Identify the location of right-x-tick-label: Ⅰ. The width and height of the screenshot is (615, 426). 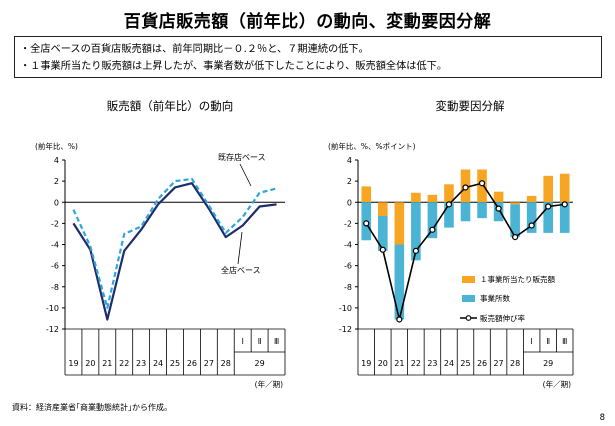
(532, 341).